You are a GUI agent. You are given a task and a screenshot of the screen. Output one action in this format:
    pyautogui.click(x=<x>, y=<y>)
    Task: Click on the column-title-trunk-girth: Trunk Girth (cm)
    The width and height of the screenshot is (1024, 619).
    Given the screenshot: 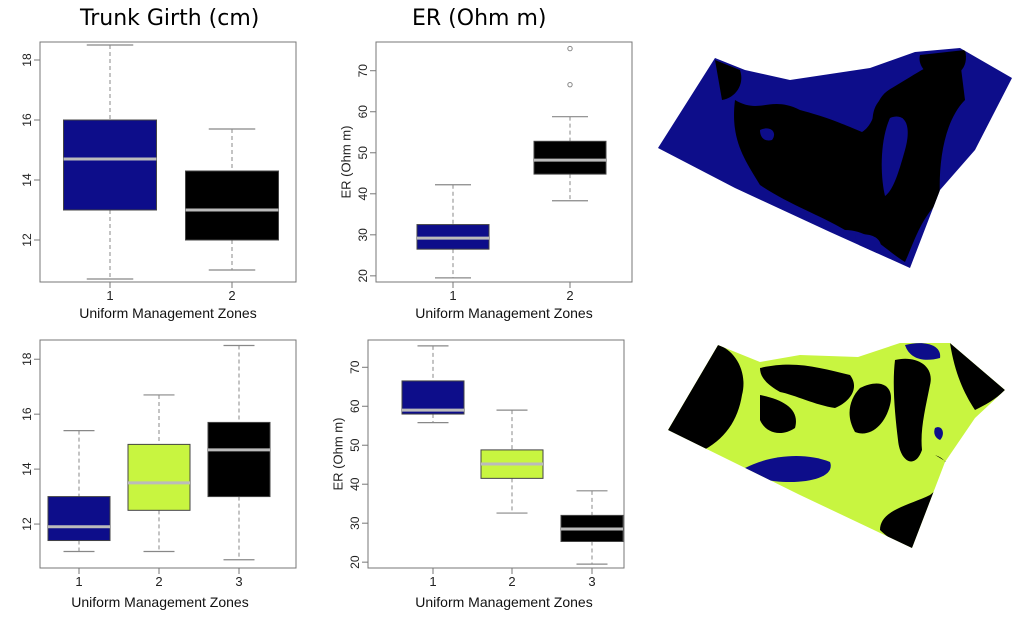 What is the action you would take?
    pyautogui.click(x=170, y=18)
    